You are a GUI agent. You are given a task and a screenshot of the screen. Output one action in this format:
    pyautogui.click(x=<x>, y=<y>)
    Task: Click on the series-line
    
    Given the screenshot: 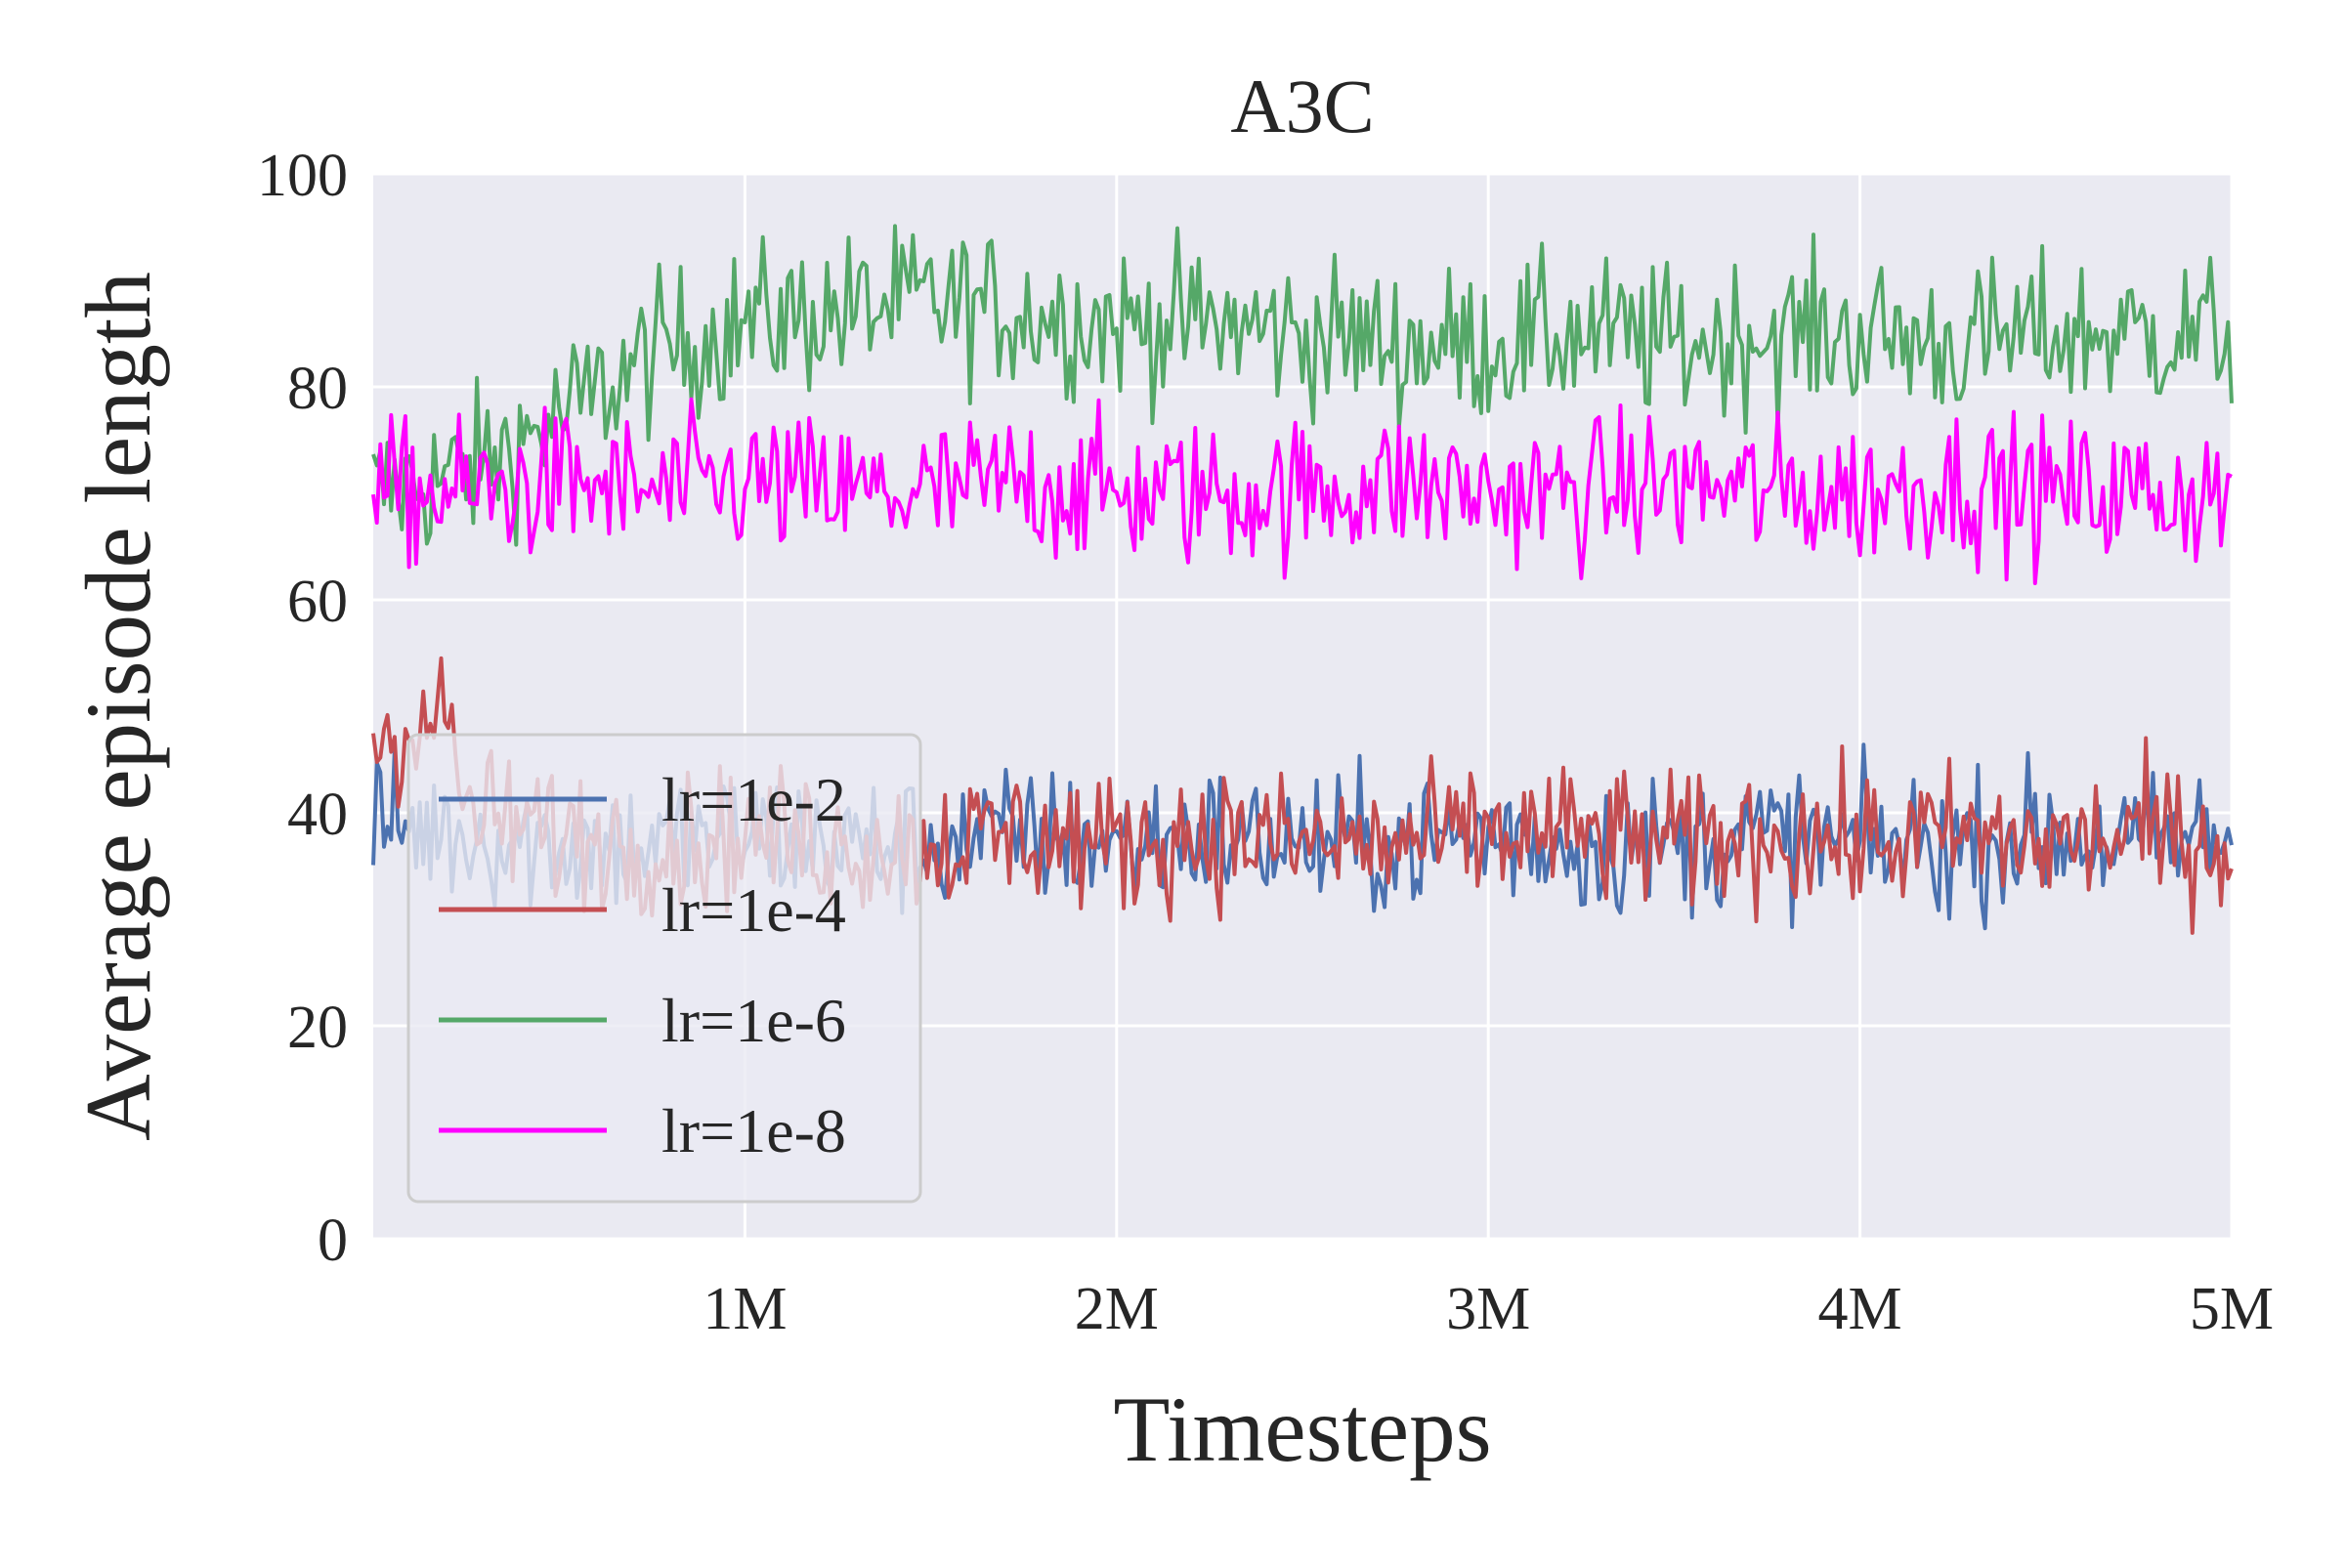 What is the action you would take?
    pyautogui.click(x=1302, y=491)
    